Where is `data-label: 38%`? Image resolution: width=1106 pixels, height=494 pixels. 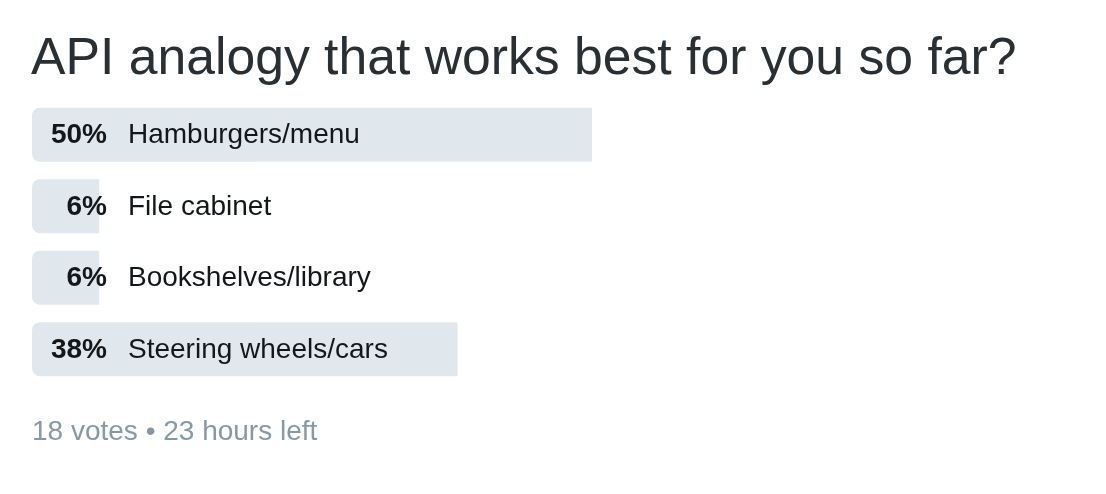 data-label: 38% is located at coordinates (79, 348).